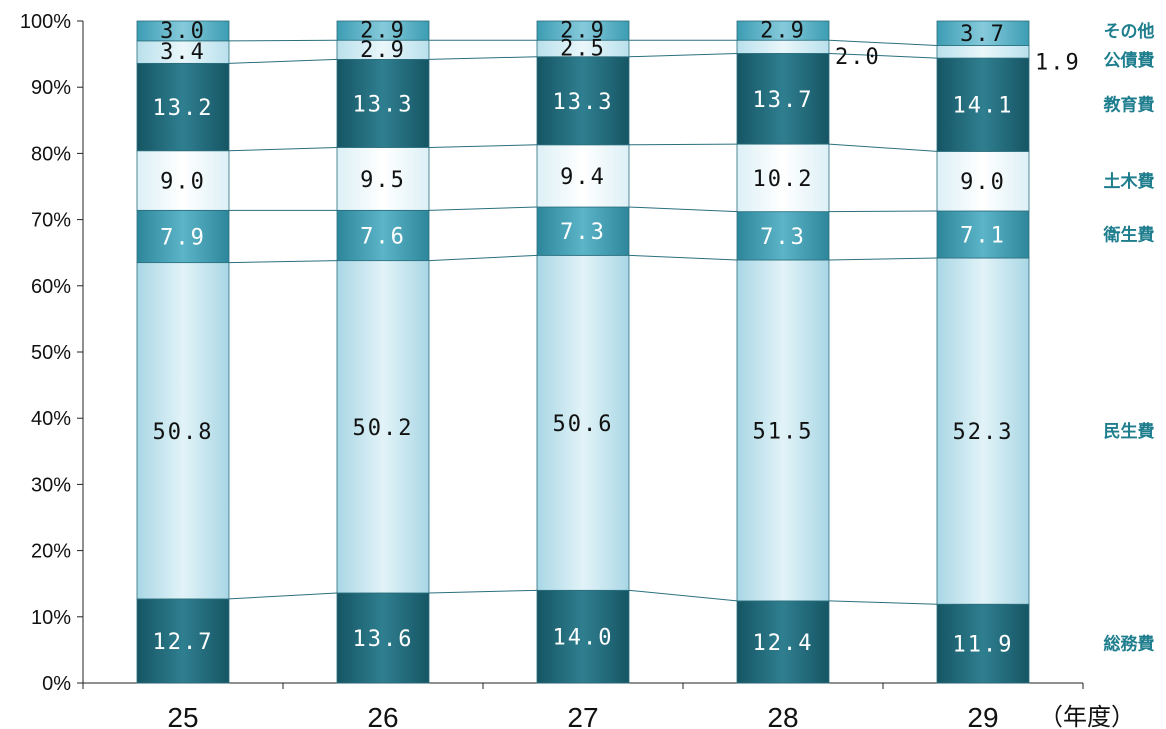 This screenshot has width=1166, height=729. I want to click on legend-entry: 土木費, so click(1129, 181).